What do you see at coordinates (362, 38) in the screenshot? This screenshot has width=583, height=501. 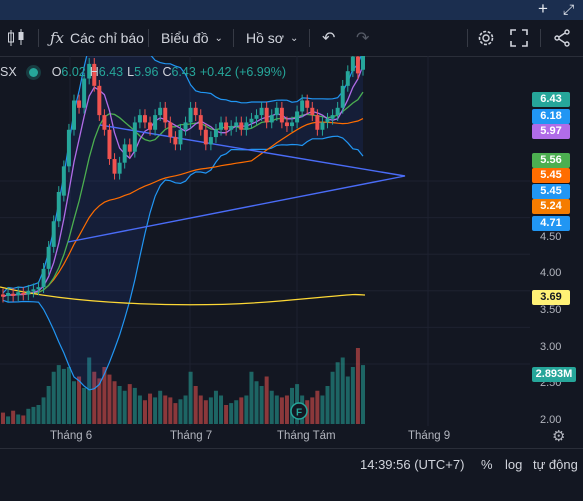 I see `redo-button: ↷` at bounding box center [362, 38].